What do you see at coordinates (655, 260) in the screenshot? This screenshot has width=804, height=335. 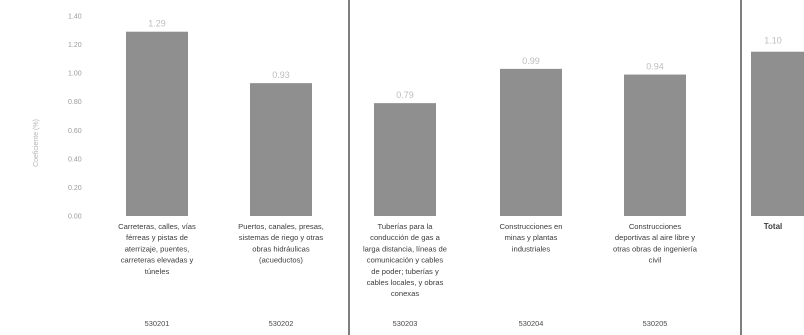 I see `category-label: civil` at bounding box center [655, 260].